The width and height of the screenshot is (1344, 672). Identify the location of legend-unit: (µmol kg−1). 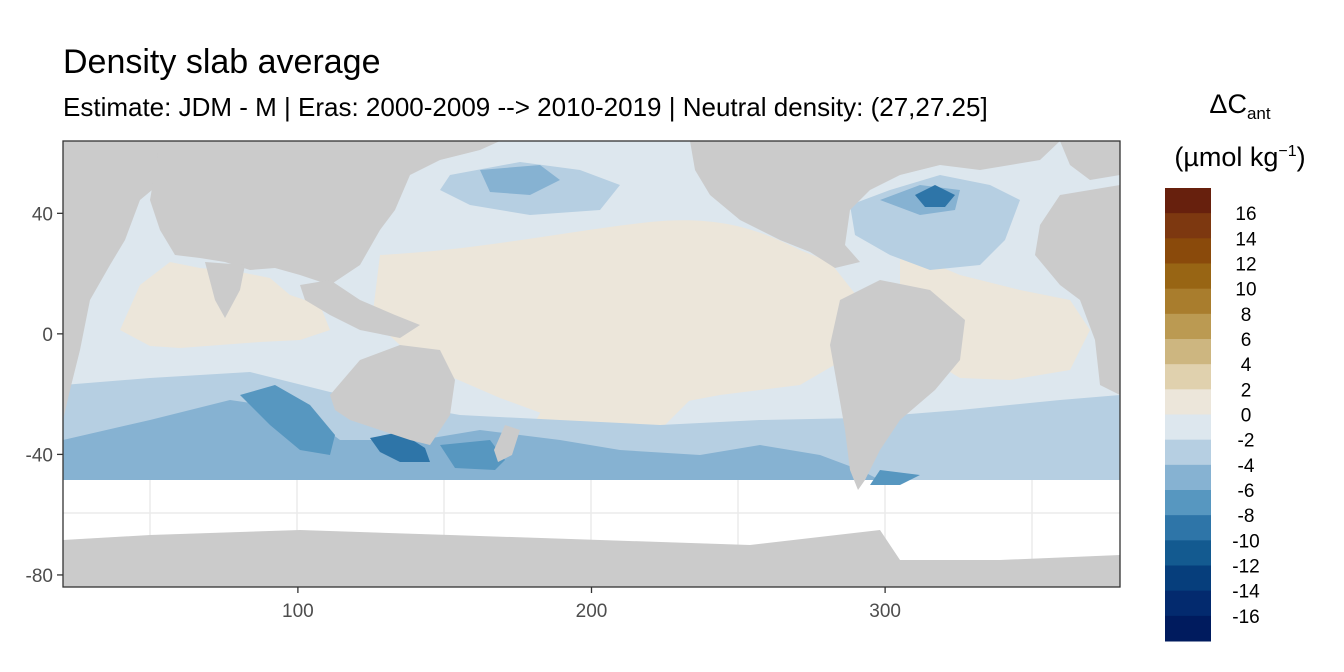
(1240, 154).